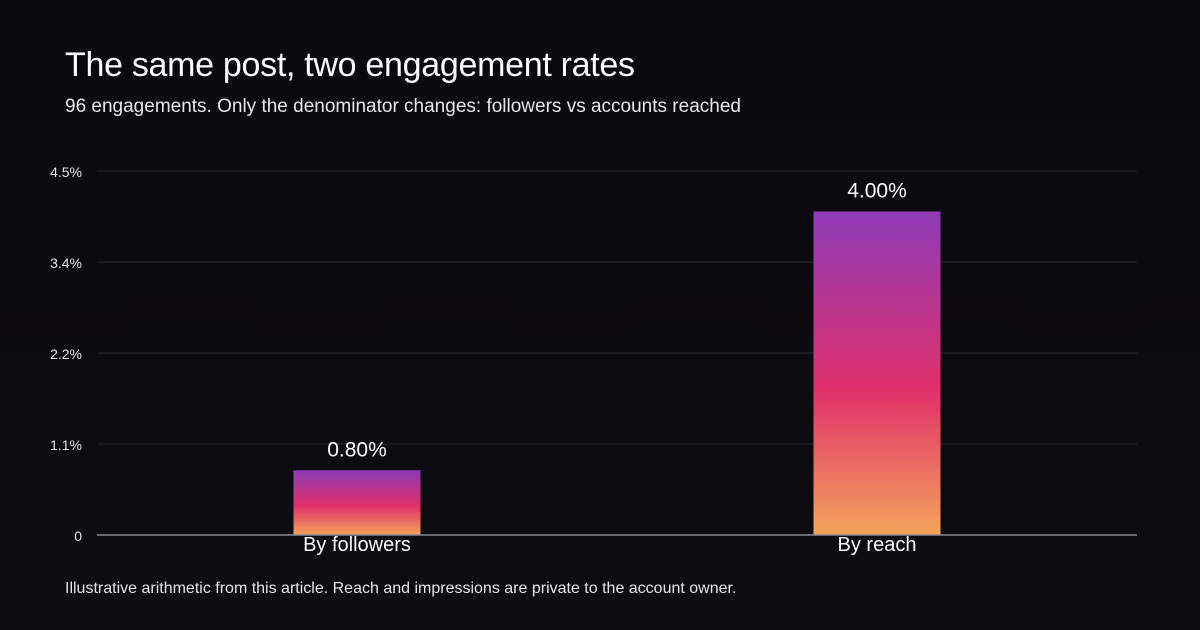  I want to click on bar-value-label: 0.80%, so click(357, 449).